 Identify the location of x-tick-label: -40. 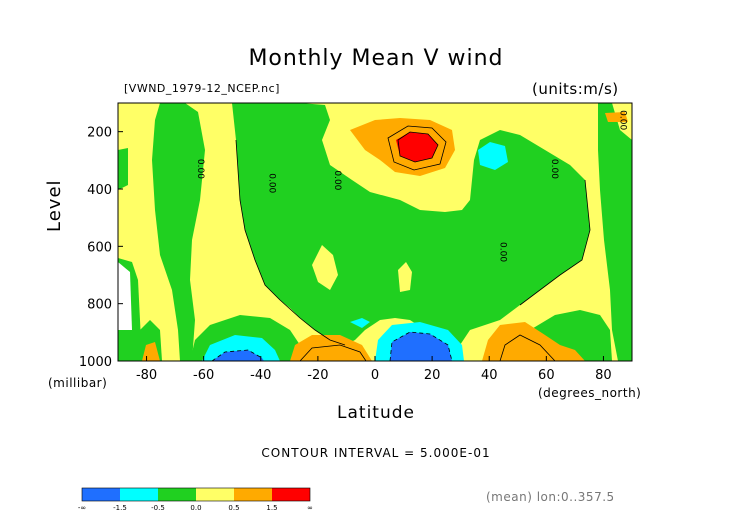
(260, 375).